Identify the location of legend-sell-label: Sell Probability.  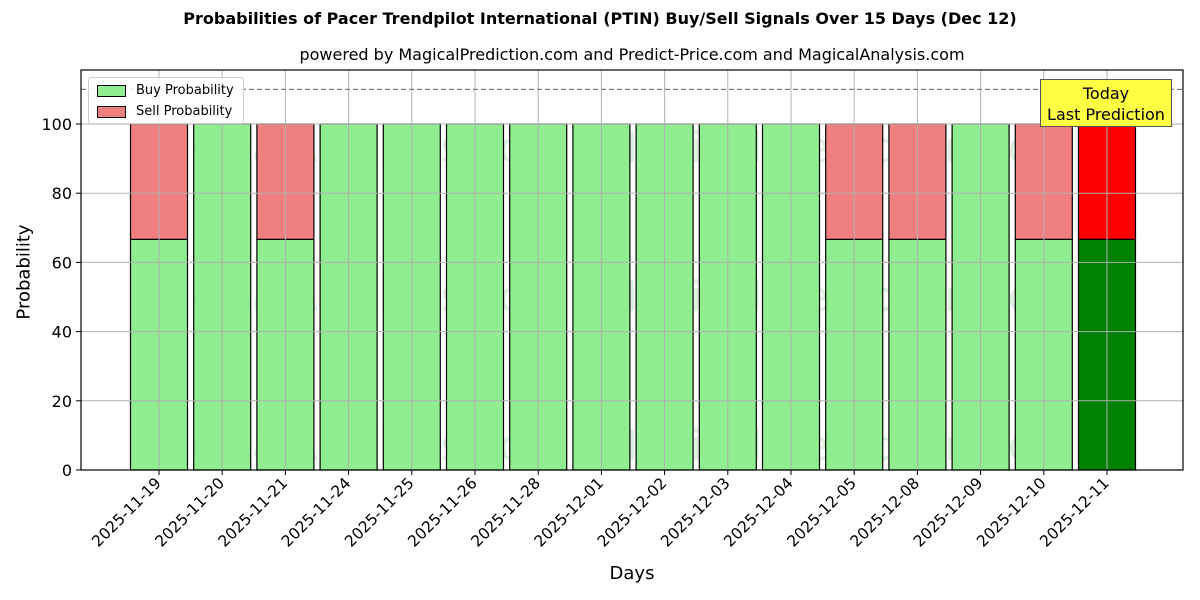
(184, 111).